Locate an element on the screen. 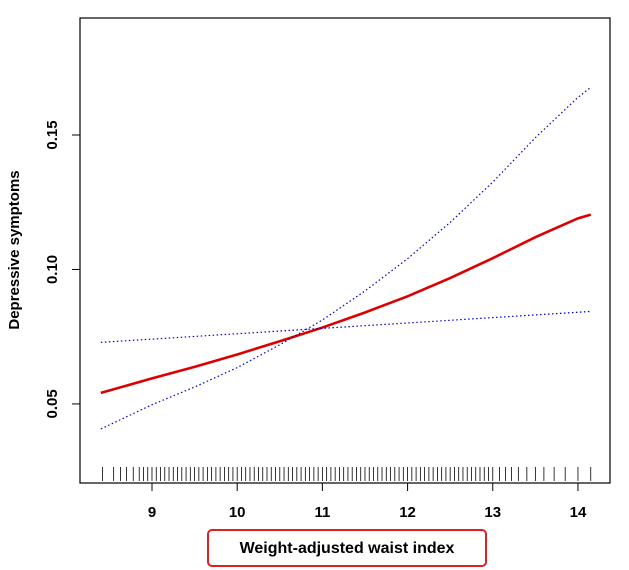 The width and height of the screenshot is (629, 570). x-title-box is located at coordinates (347, 548).